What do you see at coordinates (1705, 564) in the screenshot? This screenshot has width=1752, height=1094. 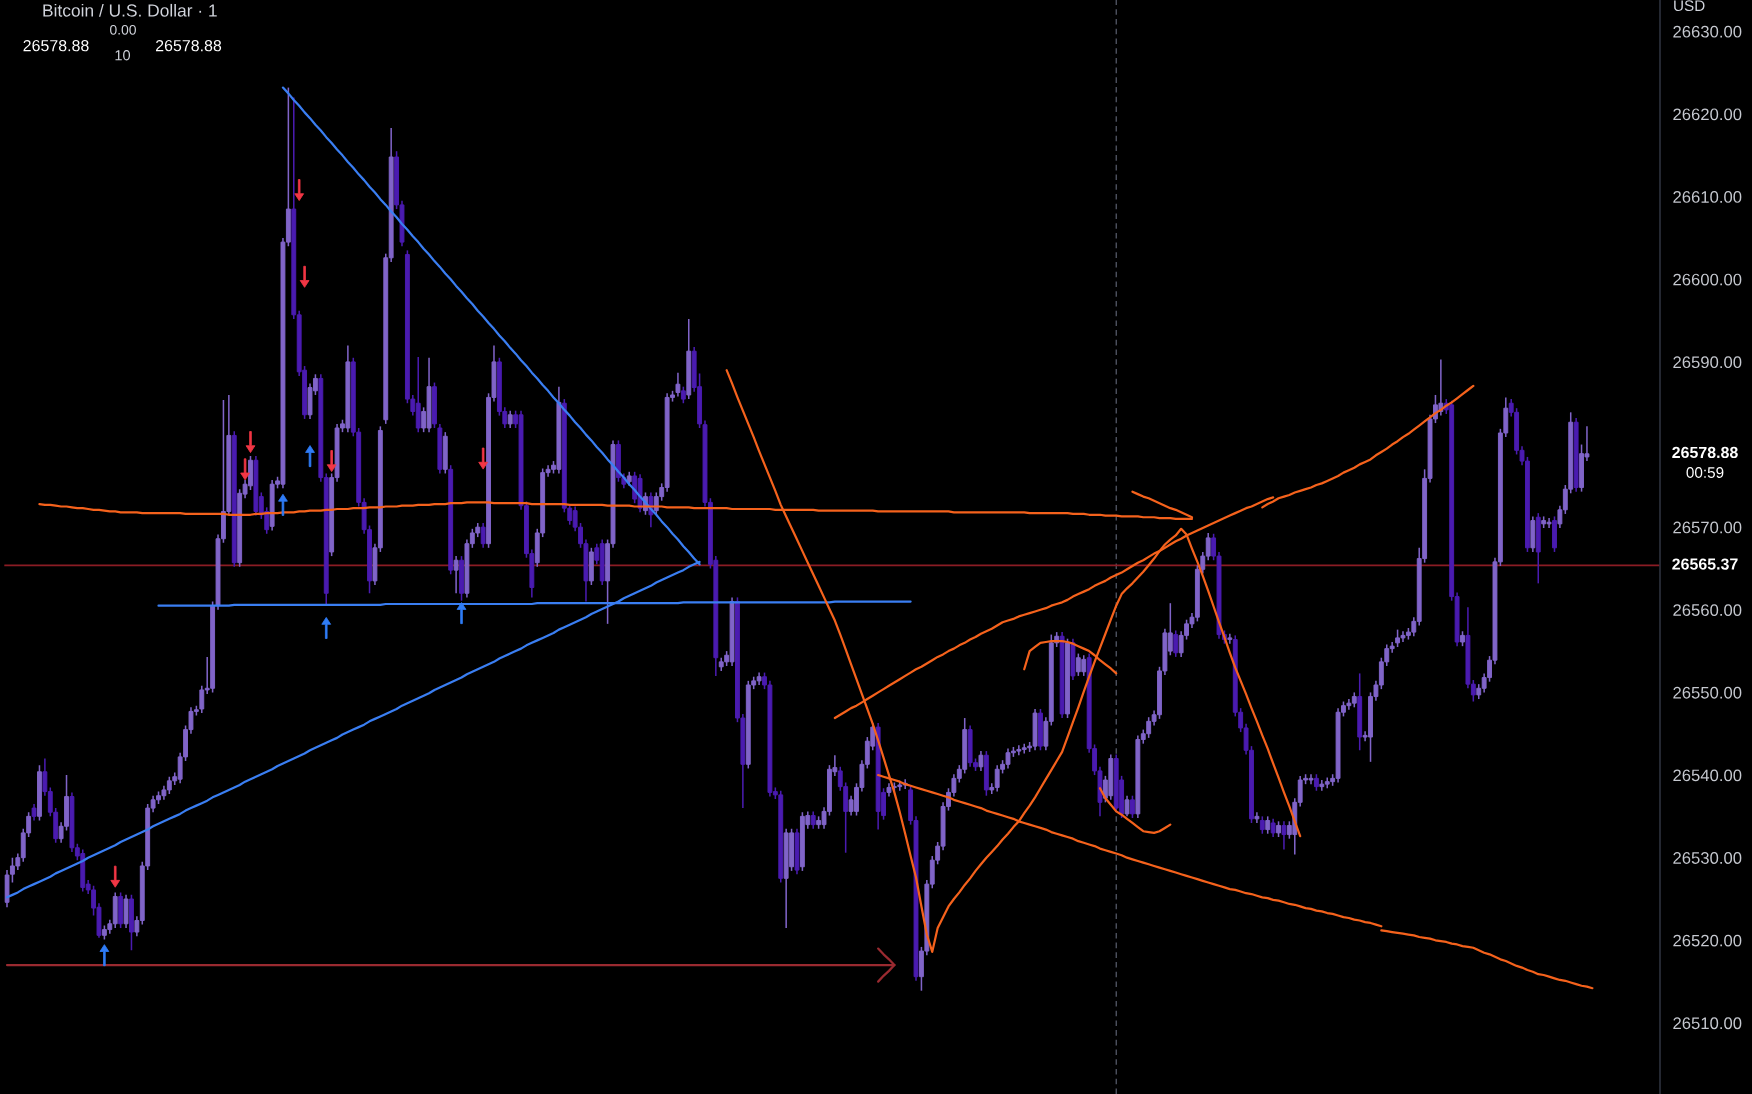 I see `ref-line-label: 26565.37` at bounding box center [1705, 564].